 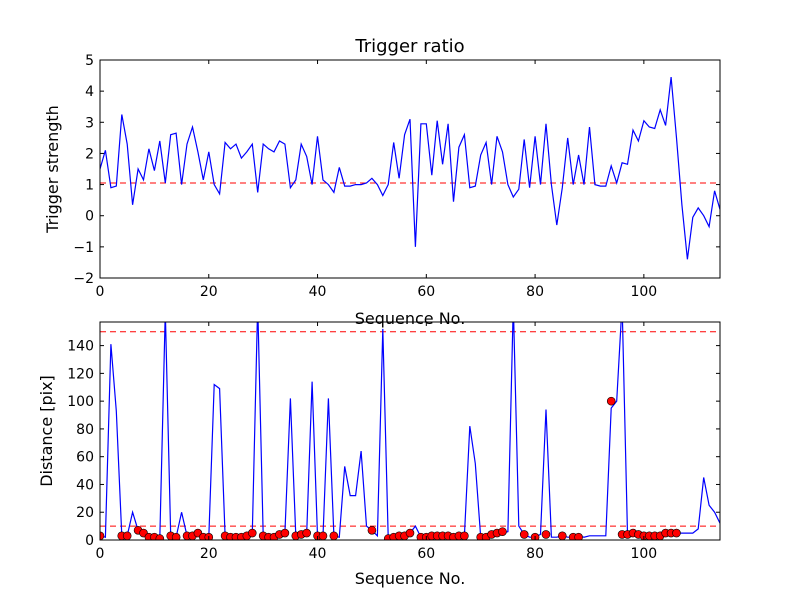 What do you see at coordinates (52, 169) in the screenshot?
I see `y-axis-label-top: Trigger strength` at bounding box center [52, 169].